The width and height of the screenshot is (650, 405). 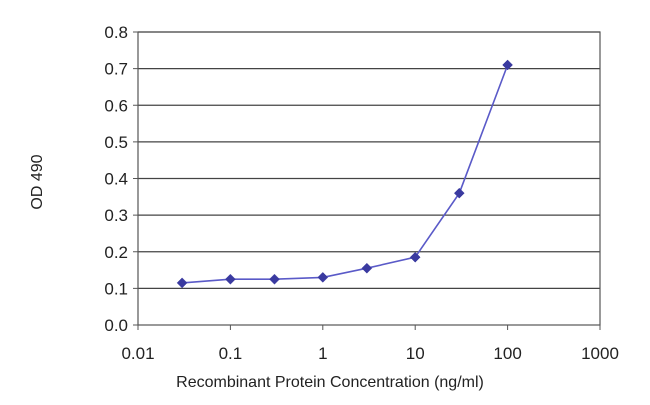 I want to click on x-tick-label: 0.1, so click(x=231, y=353).